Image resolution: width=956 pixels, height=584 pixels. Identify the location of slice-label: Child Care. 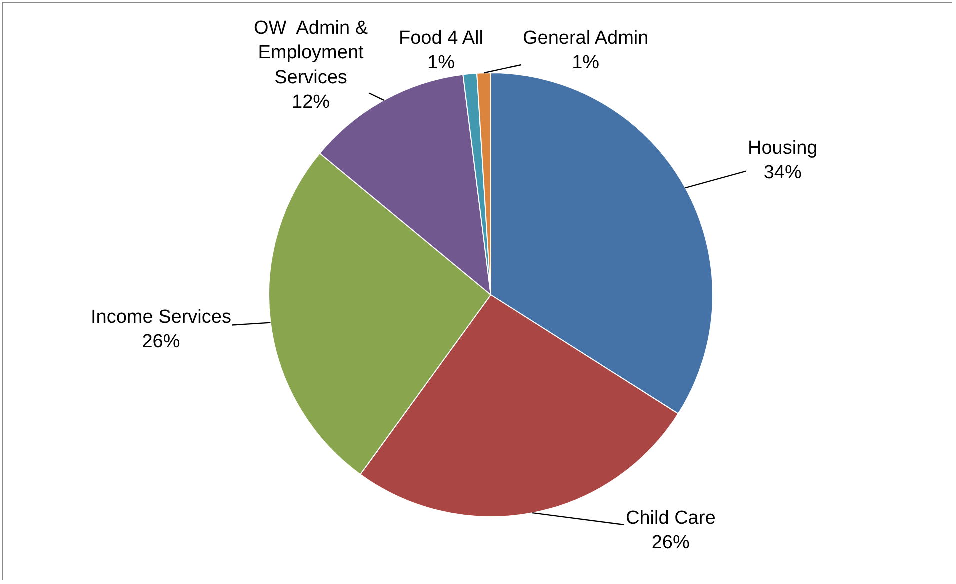
(671, 518).